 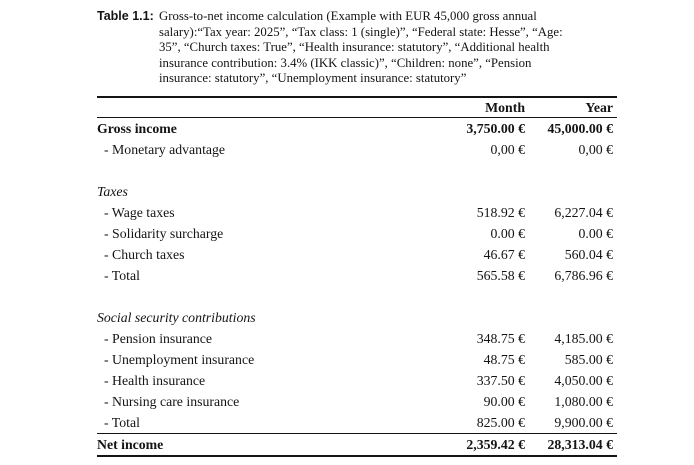 What do you see at coordinates (158, 338) in the screenshot?
I see `row-label: - Pension insurance` at bounding box center [158, 338].